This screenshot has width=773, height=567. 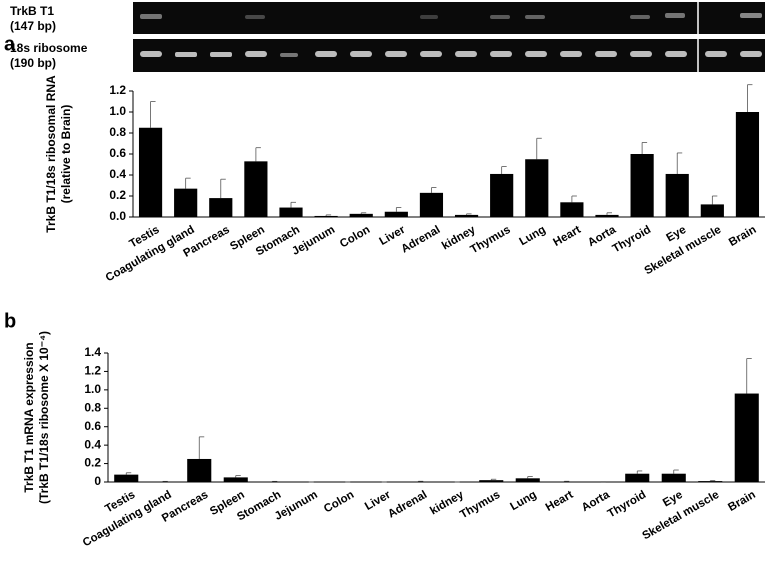 I want to click on gel-trkb, so click(x=449, y=18).